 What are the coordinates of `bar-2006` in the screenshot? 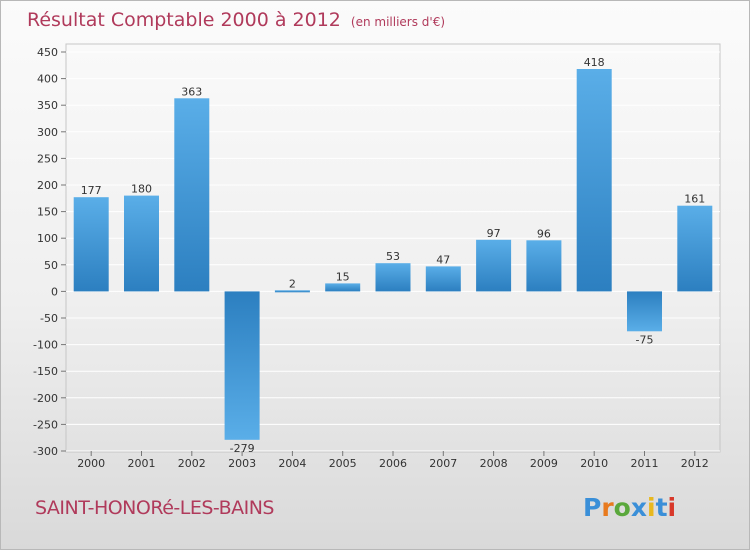 It's located at (393, 277).